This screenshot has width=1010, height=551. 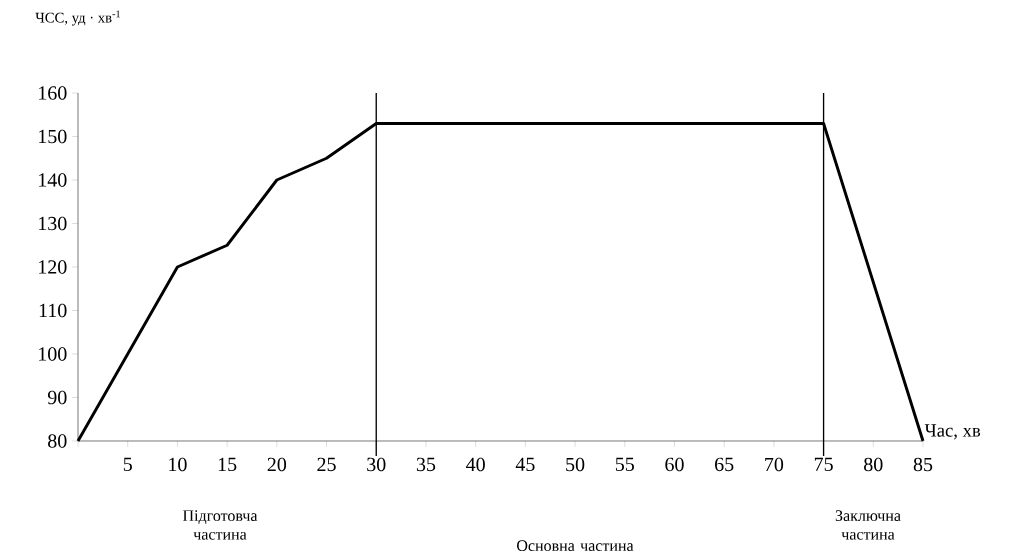 What do you see at coordinates (53, 267) in the screenshot?
I see `y-tick-label: 120` at bounding box center [53, 267].